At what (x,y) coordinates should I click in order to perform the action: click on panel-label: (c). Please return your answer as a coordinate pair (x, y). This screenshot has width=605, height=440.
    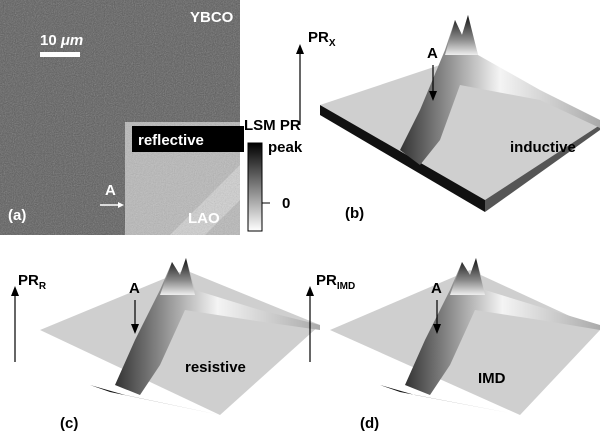
    Looking at the image, I should click on (69, 423).